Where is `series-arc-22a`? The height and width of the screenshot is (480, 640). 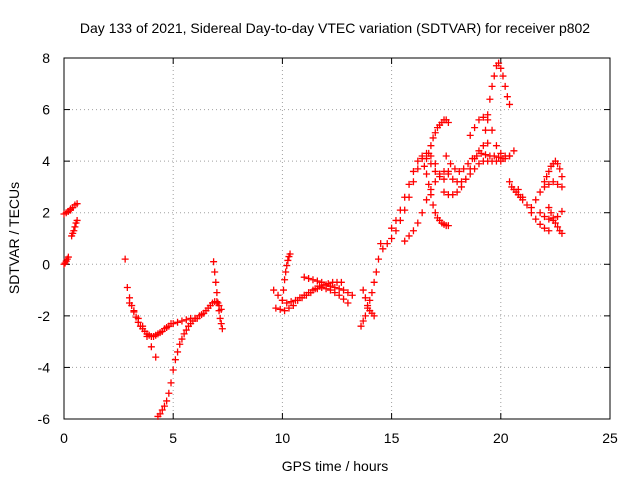
series-arc-22a is located at coordinates (553, 171).